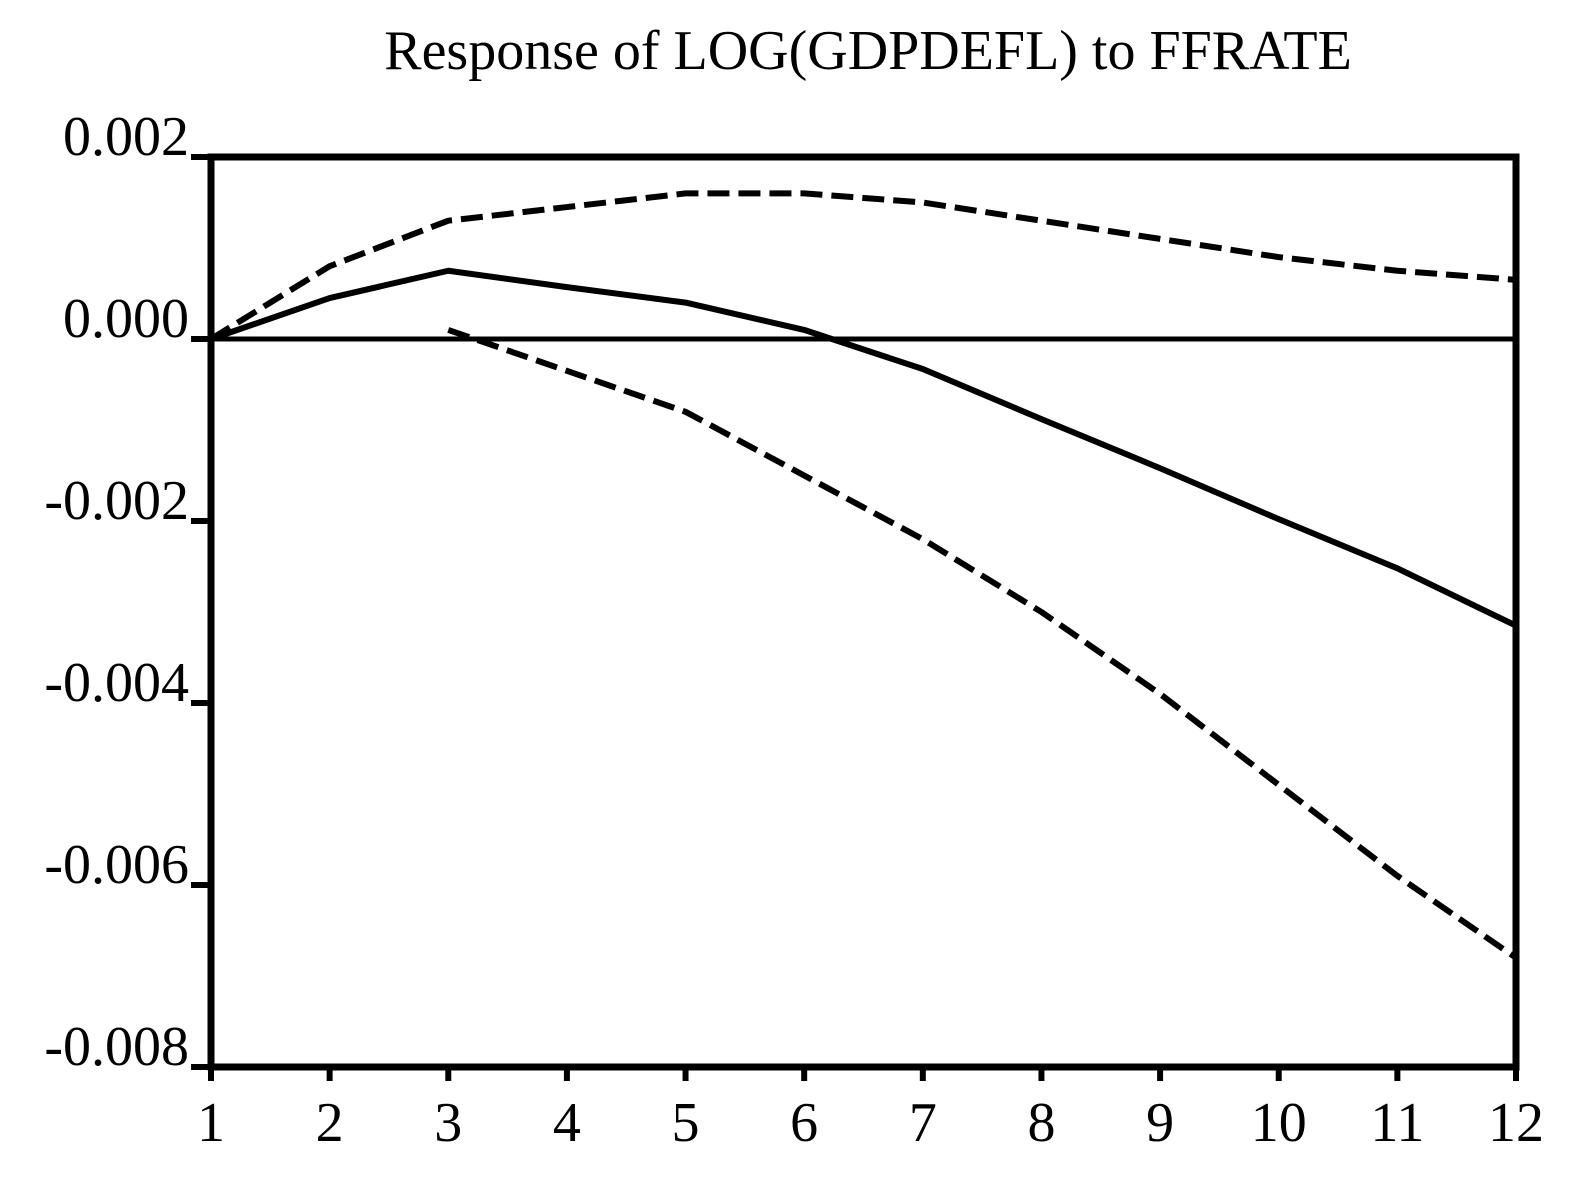  Describe the element at coordinates (1397, 1123) in the screenshot. I see `x-tick-label: 11` at that location.